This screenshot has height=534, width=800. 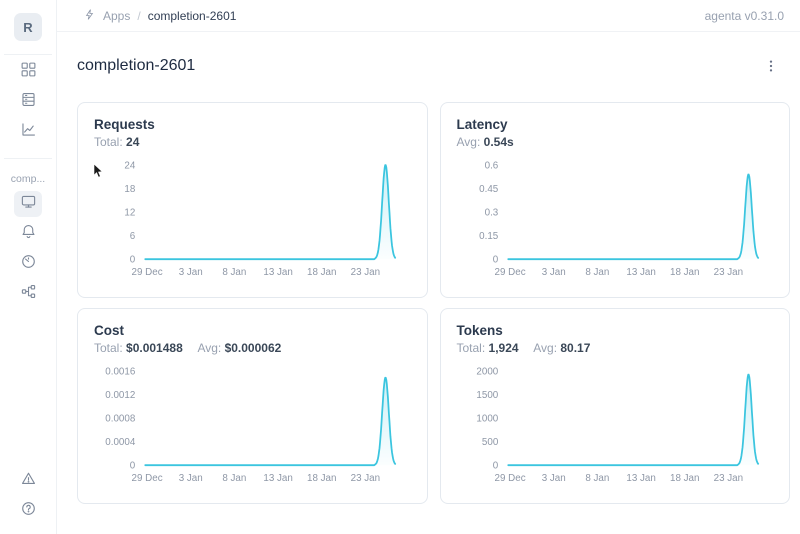 I want to click on evaluations-chart-icon, so click(x=28, y=132).